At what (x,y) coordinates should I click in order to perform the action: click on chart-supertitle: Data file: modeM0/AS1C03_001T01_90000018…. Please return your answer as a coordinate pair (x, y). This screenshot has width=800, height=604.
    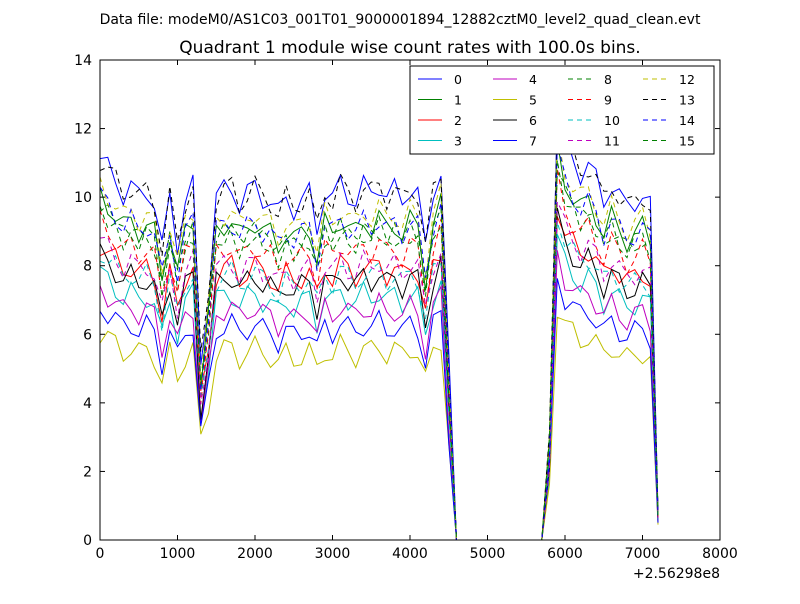
    Looking at the image, I should click on (400, 20).